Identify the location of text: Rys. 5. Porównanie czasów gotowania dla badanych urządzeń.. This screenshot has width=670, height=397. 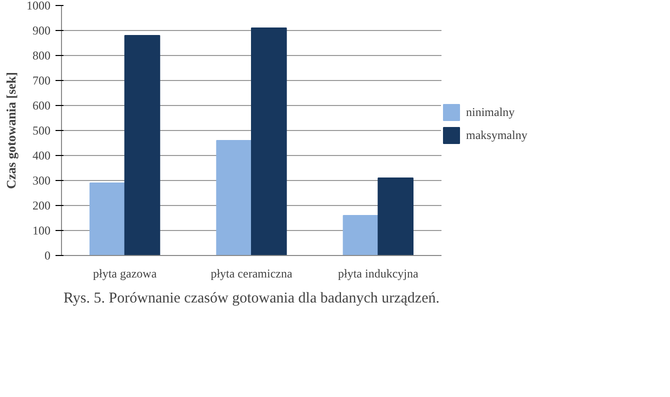
(252, 298).